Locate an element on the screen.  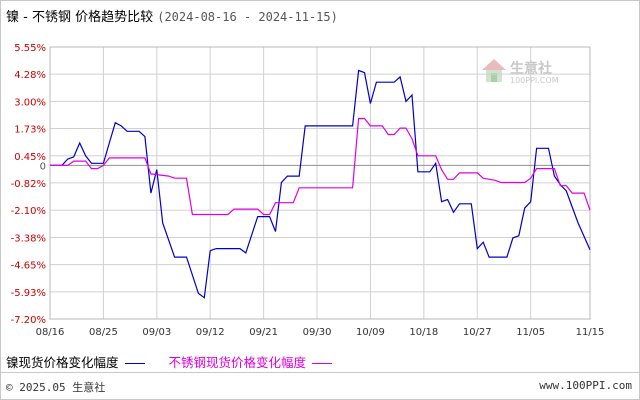
y-tick-label: 3.00% is located at coordinates (30, 102).